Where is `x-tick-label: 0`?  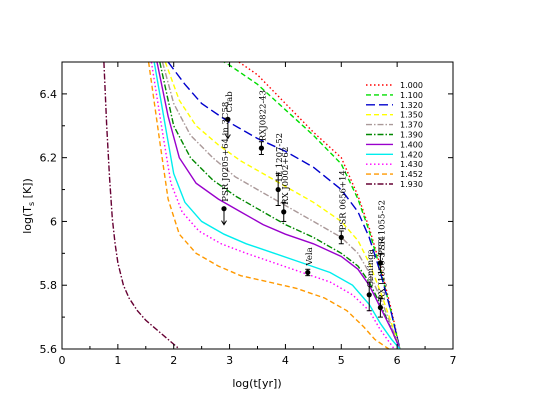
x-tick-label: 0 is located at coordinates (62, 360).